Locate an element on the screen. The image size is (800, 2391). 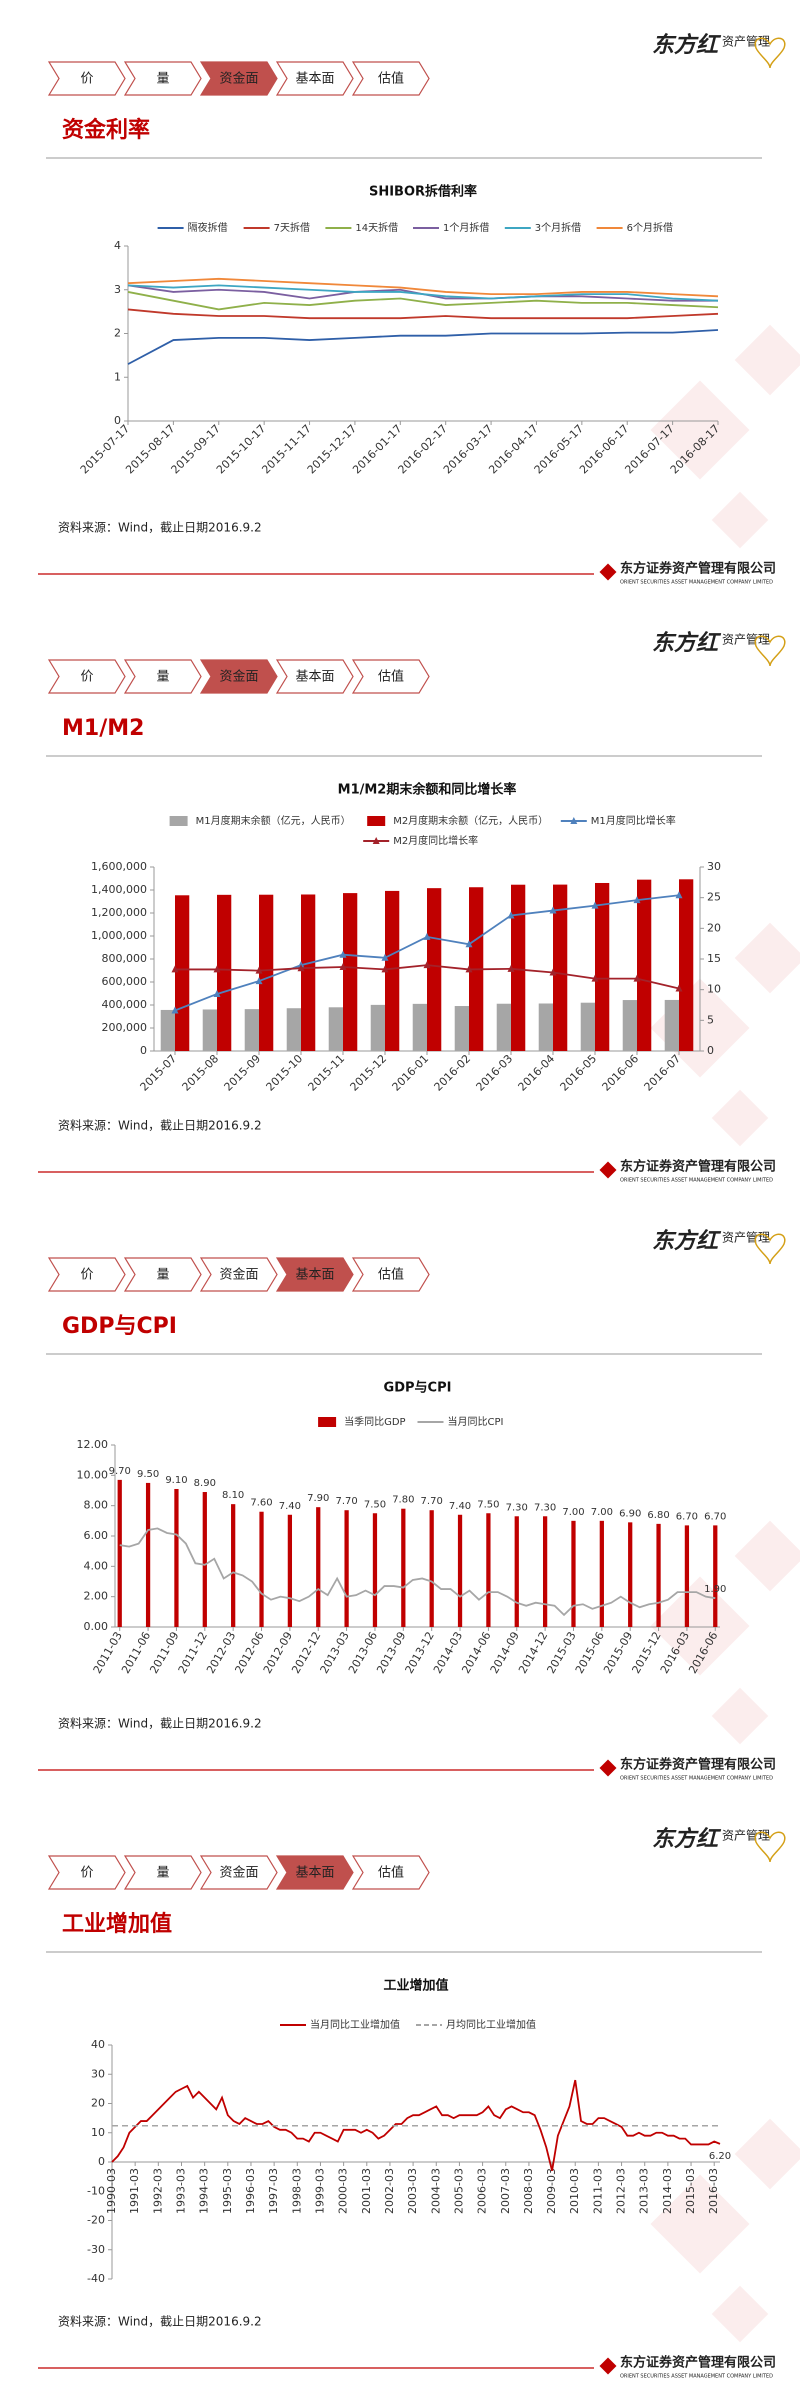
x-tick-label: 2009-03 is located at coordinates (551, 2191).